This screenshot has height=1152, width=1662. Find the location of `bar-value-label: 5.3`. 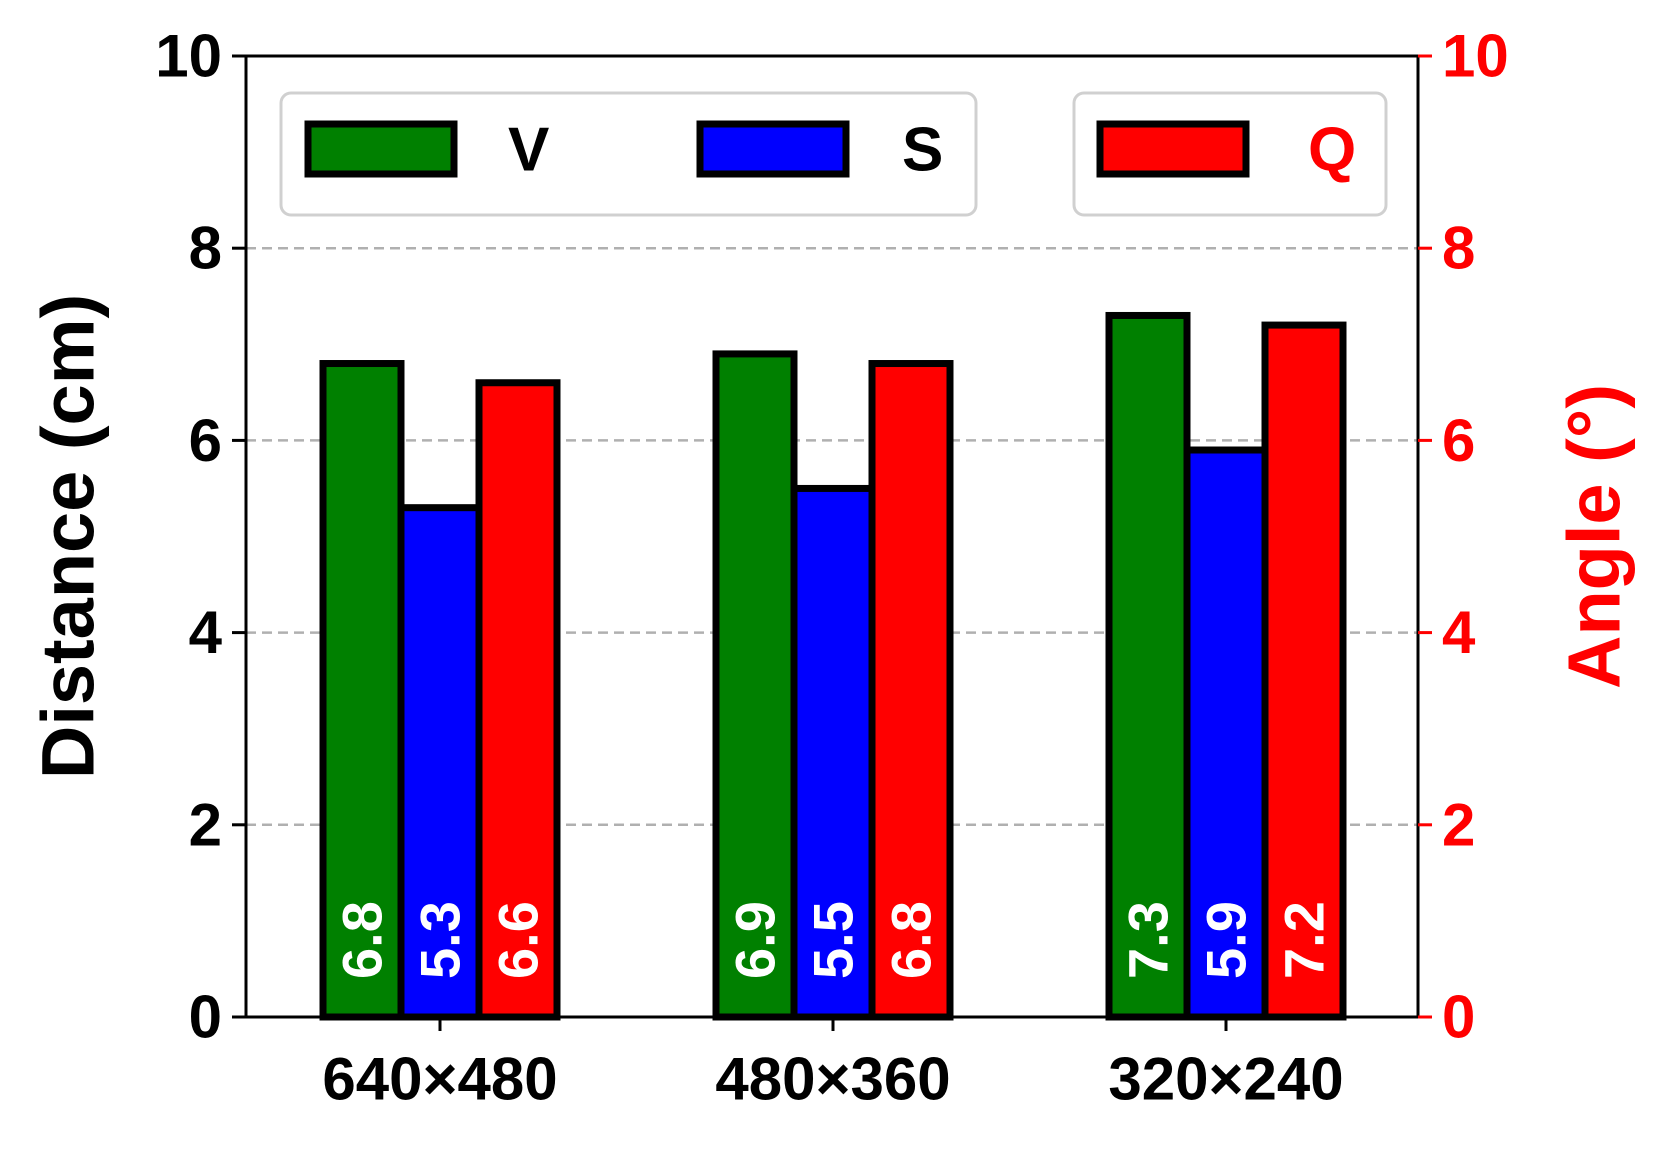

bar-value-label: 5.3 is located at coordinates (440, 940).